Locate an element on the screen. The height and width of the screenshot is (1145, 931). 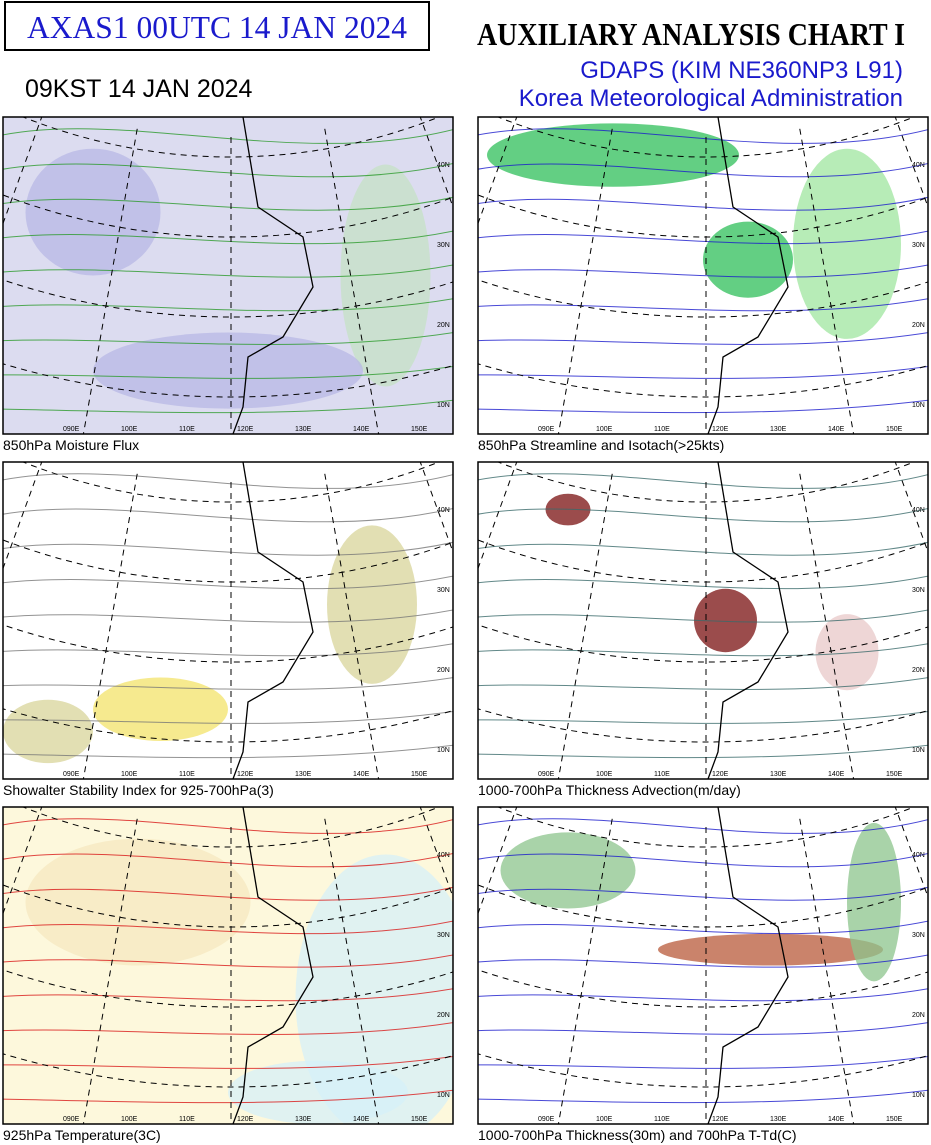
code-box is located at coordinates (217, 26).